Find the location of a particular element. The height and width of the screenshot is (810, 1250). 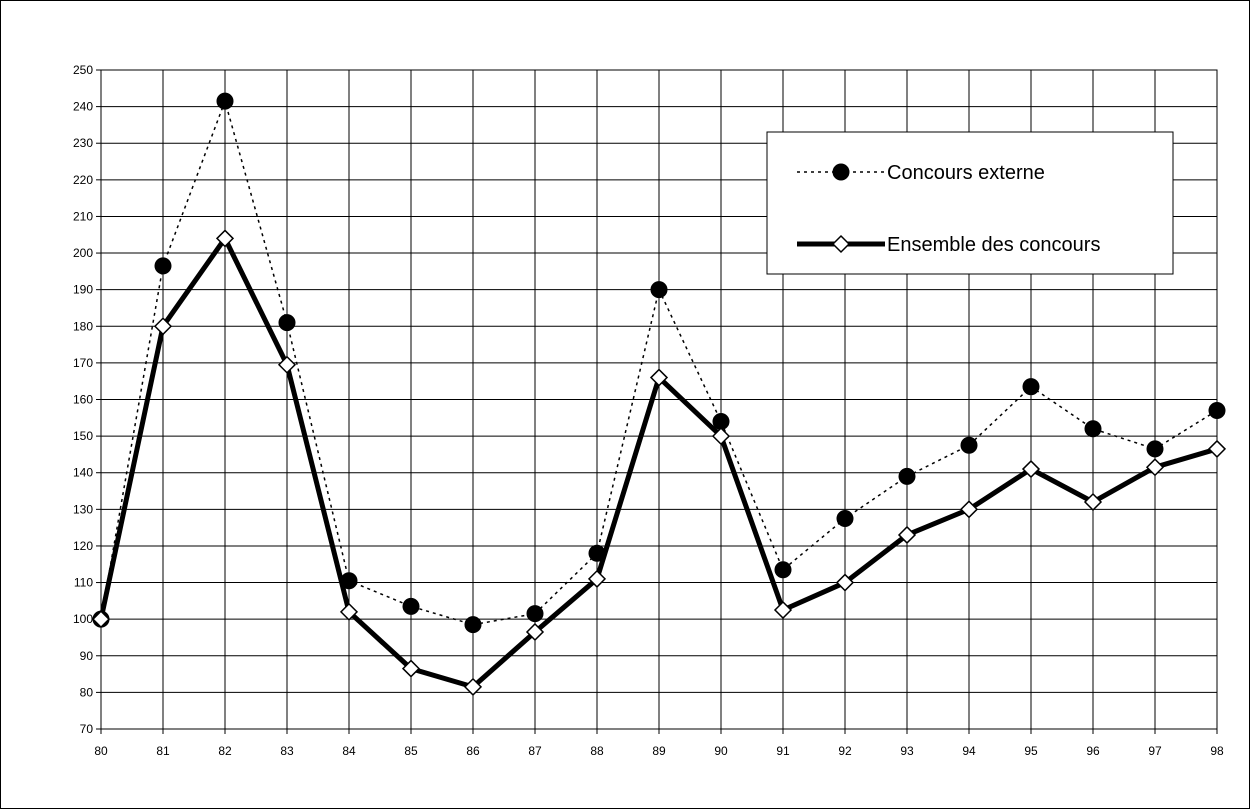

y-tick-label: 180 is located at coordinates (83, 326).